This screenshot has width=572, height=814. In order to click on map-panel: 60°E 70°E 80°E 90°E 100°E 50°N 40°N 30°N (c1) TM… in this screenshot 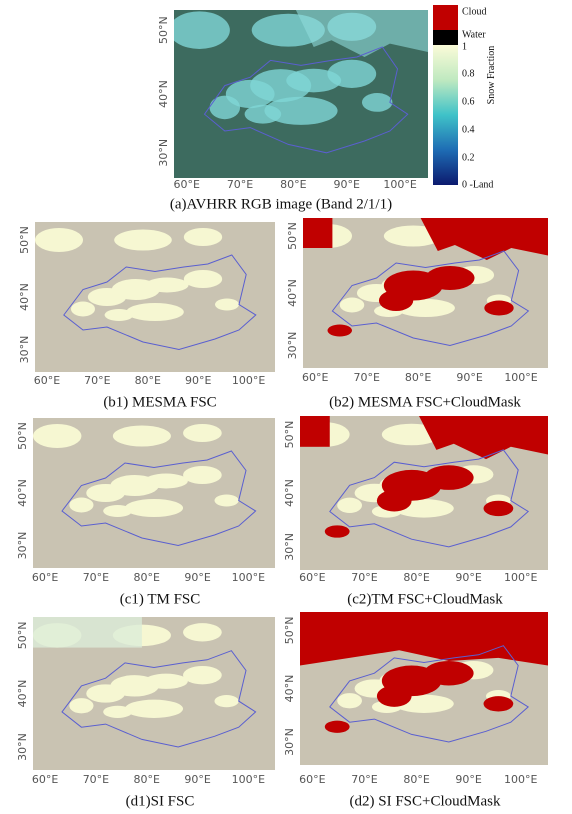, I will do `click(145, 512)`.